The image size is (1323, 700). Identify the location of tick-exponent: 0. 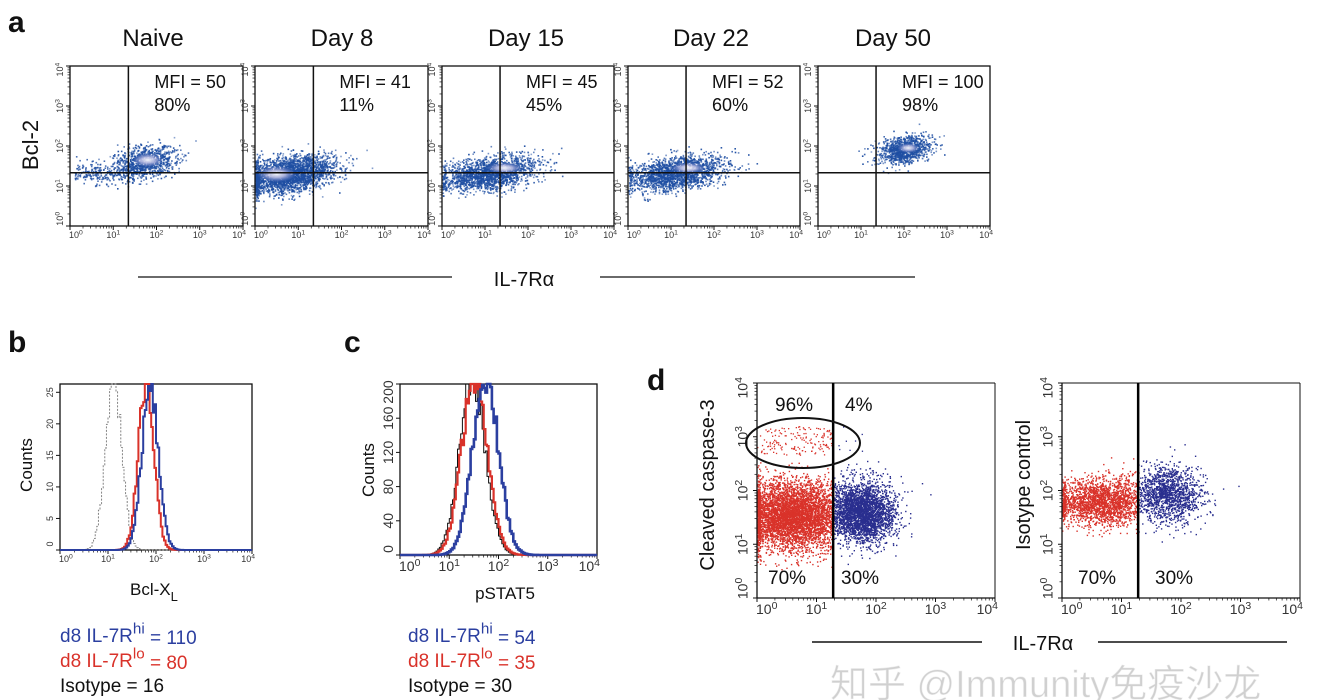
(81, 233).